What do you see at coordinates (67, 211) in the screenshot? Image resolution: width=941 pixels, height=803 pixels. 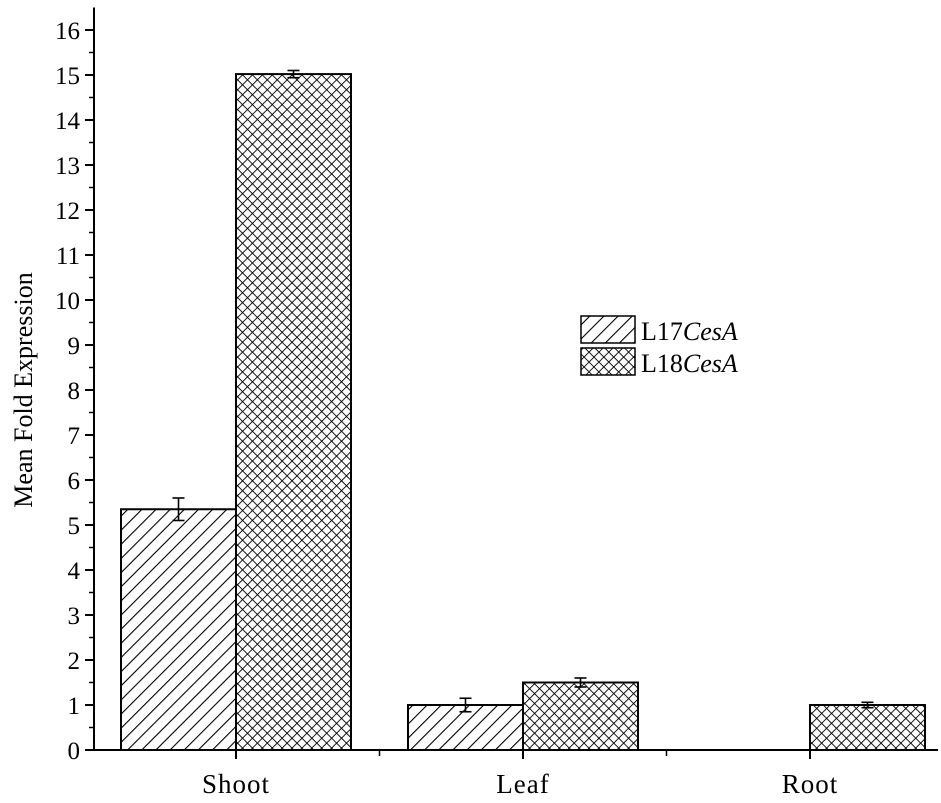 I see `y-tick-label: 12` at bounding box center [67, 211].